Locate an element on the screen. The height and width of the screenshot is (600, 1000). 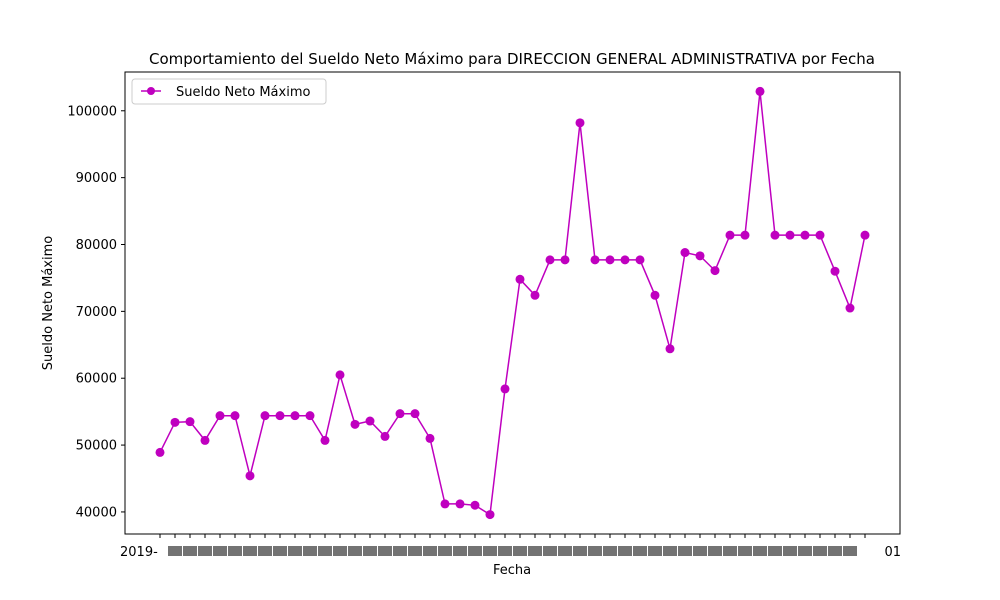
y-tick-label: 70000 is located at coordinates (96, 312).